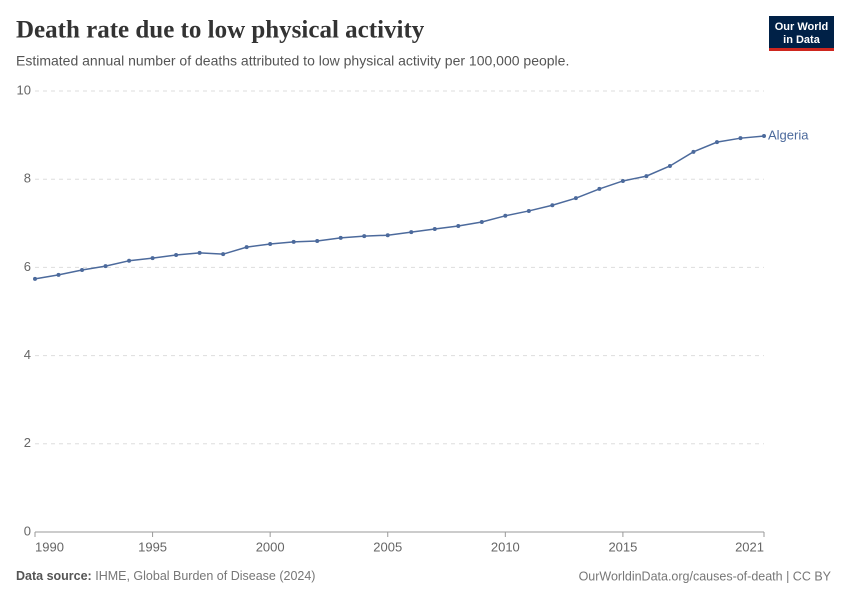 The height and width of the screenshot is (600, 850). Describe the element at coordinates (152, 546) in the screenshot. I see `x-tick-label: 1995` at that location.